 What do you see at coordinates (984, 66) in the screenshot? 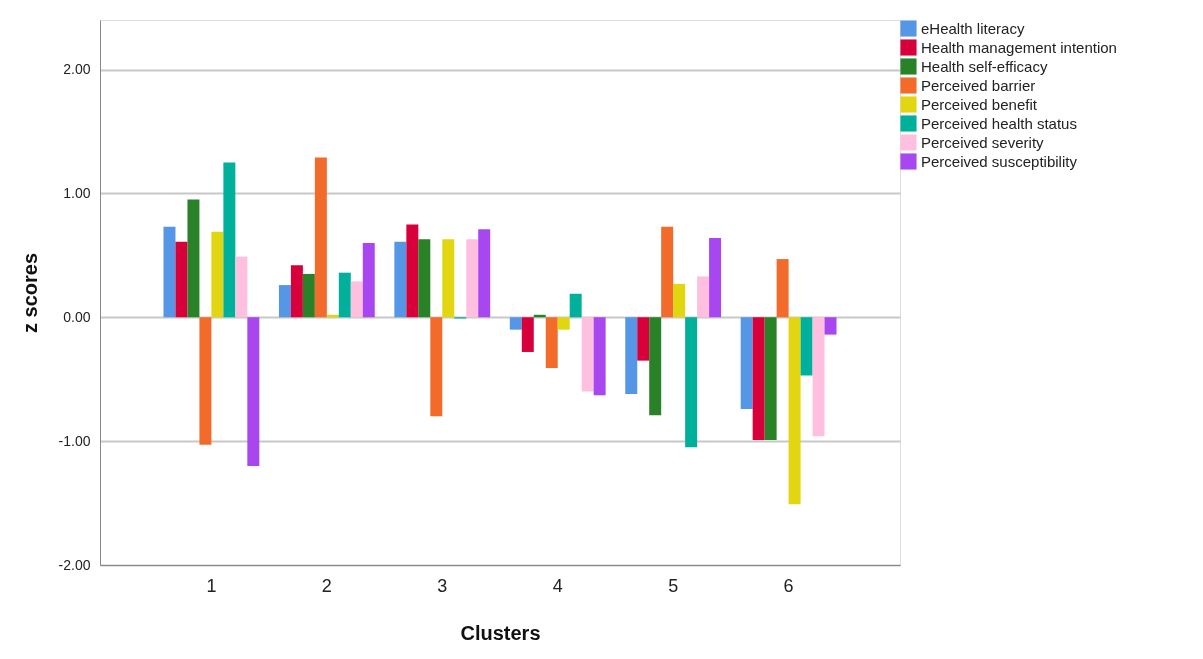
I see `legend-label: Health self-efficacy` at bounding box center [984, 66].